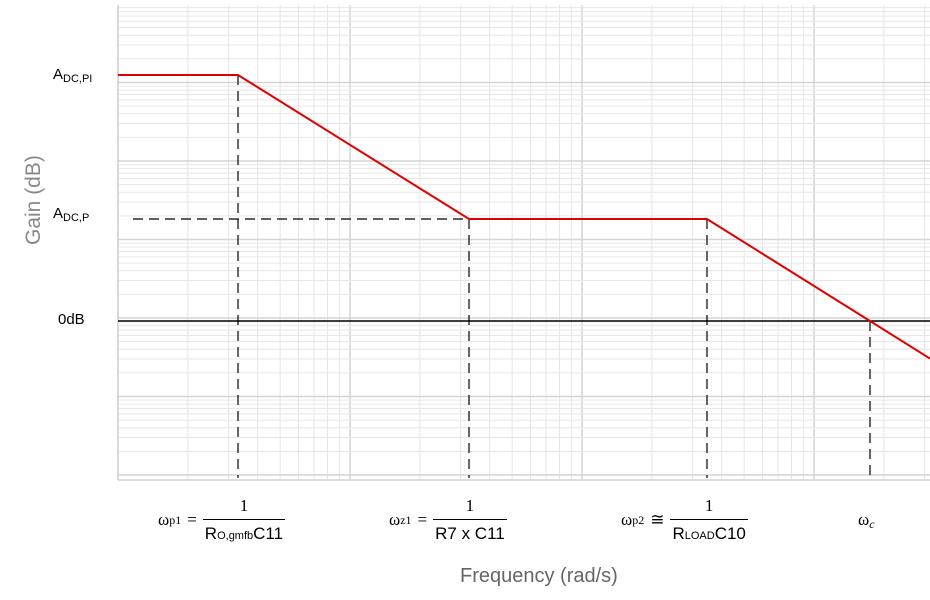  What do you see at coordinates (539, 576) in the screenshot?
I see `x-axis-label: Frequency (rad/s)` at bounding box center [539, 576].